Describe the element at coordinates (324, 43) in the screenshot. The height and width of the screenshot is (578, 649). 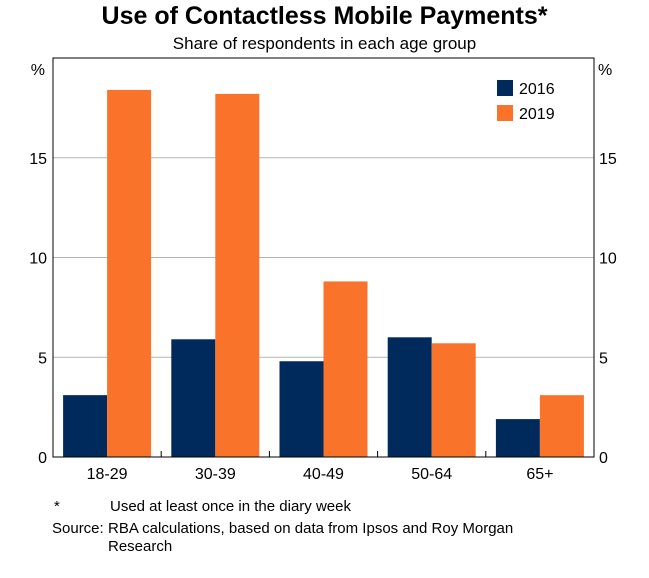
I see `chart-subtitle: Share of respondents in each age group` at that location.